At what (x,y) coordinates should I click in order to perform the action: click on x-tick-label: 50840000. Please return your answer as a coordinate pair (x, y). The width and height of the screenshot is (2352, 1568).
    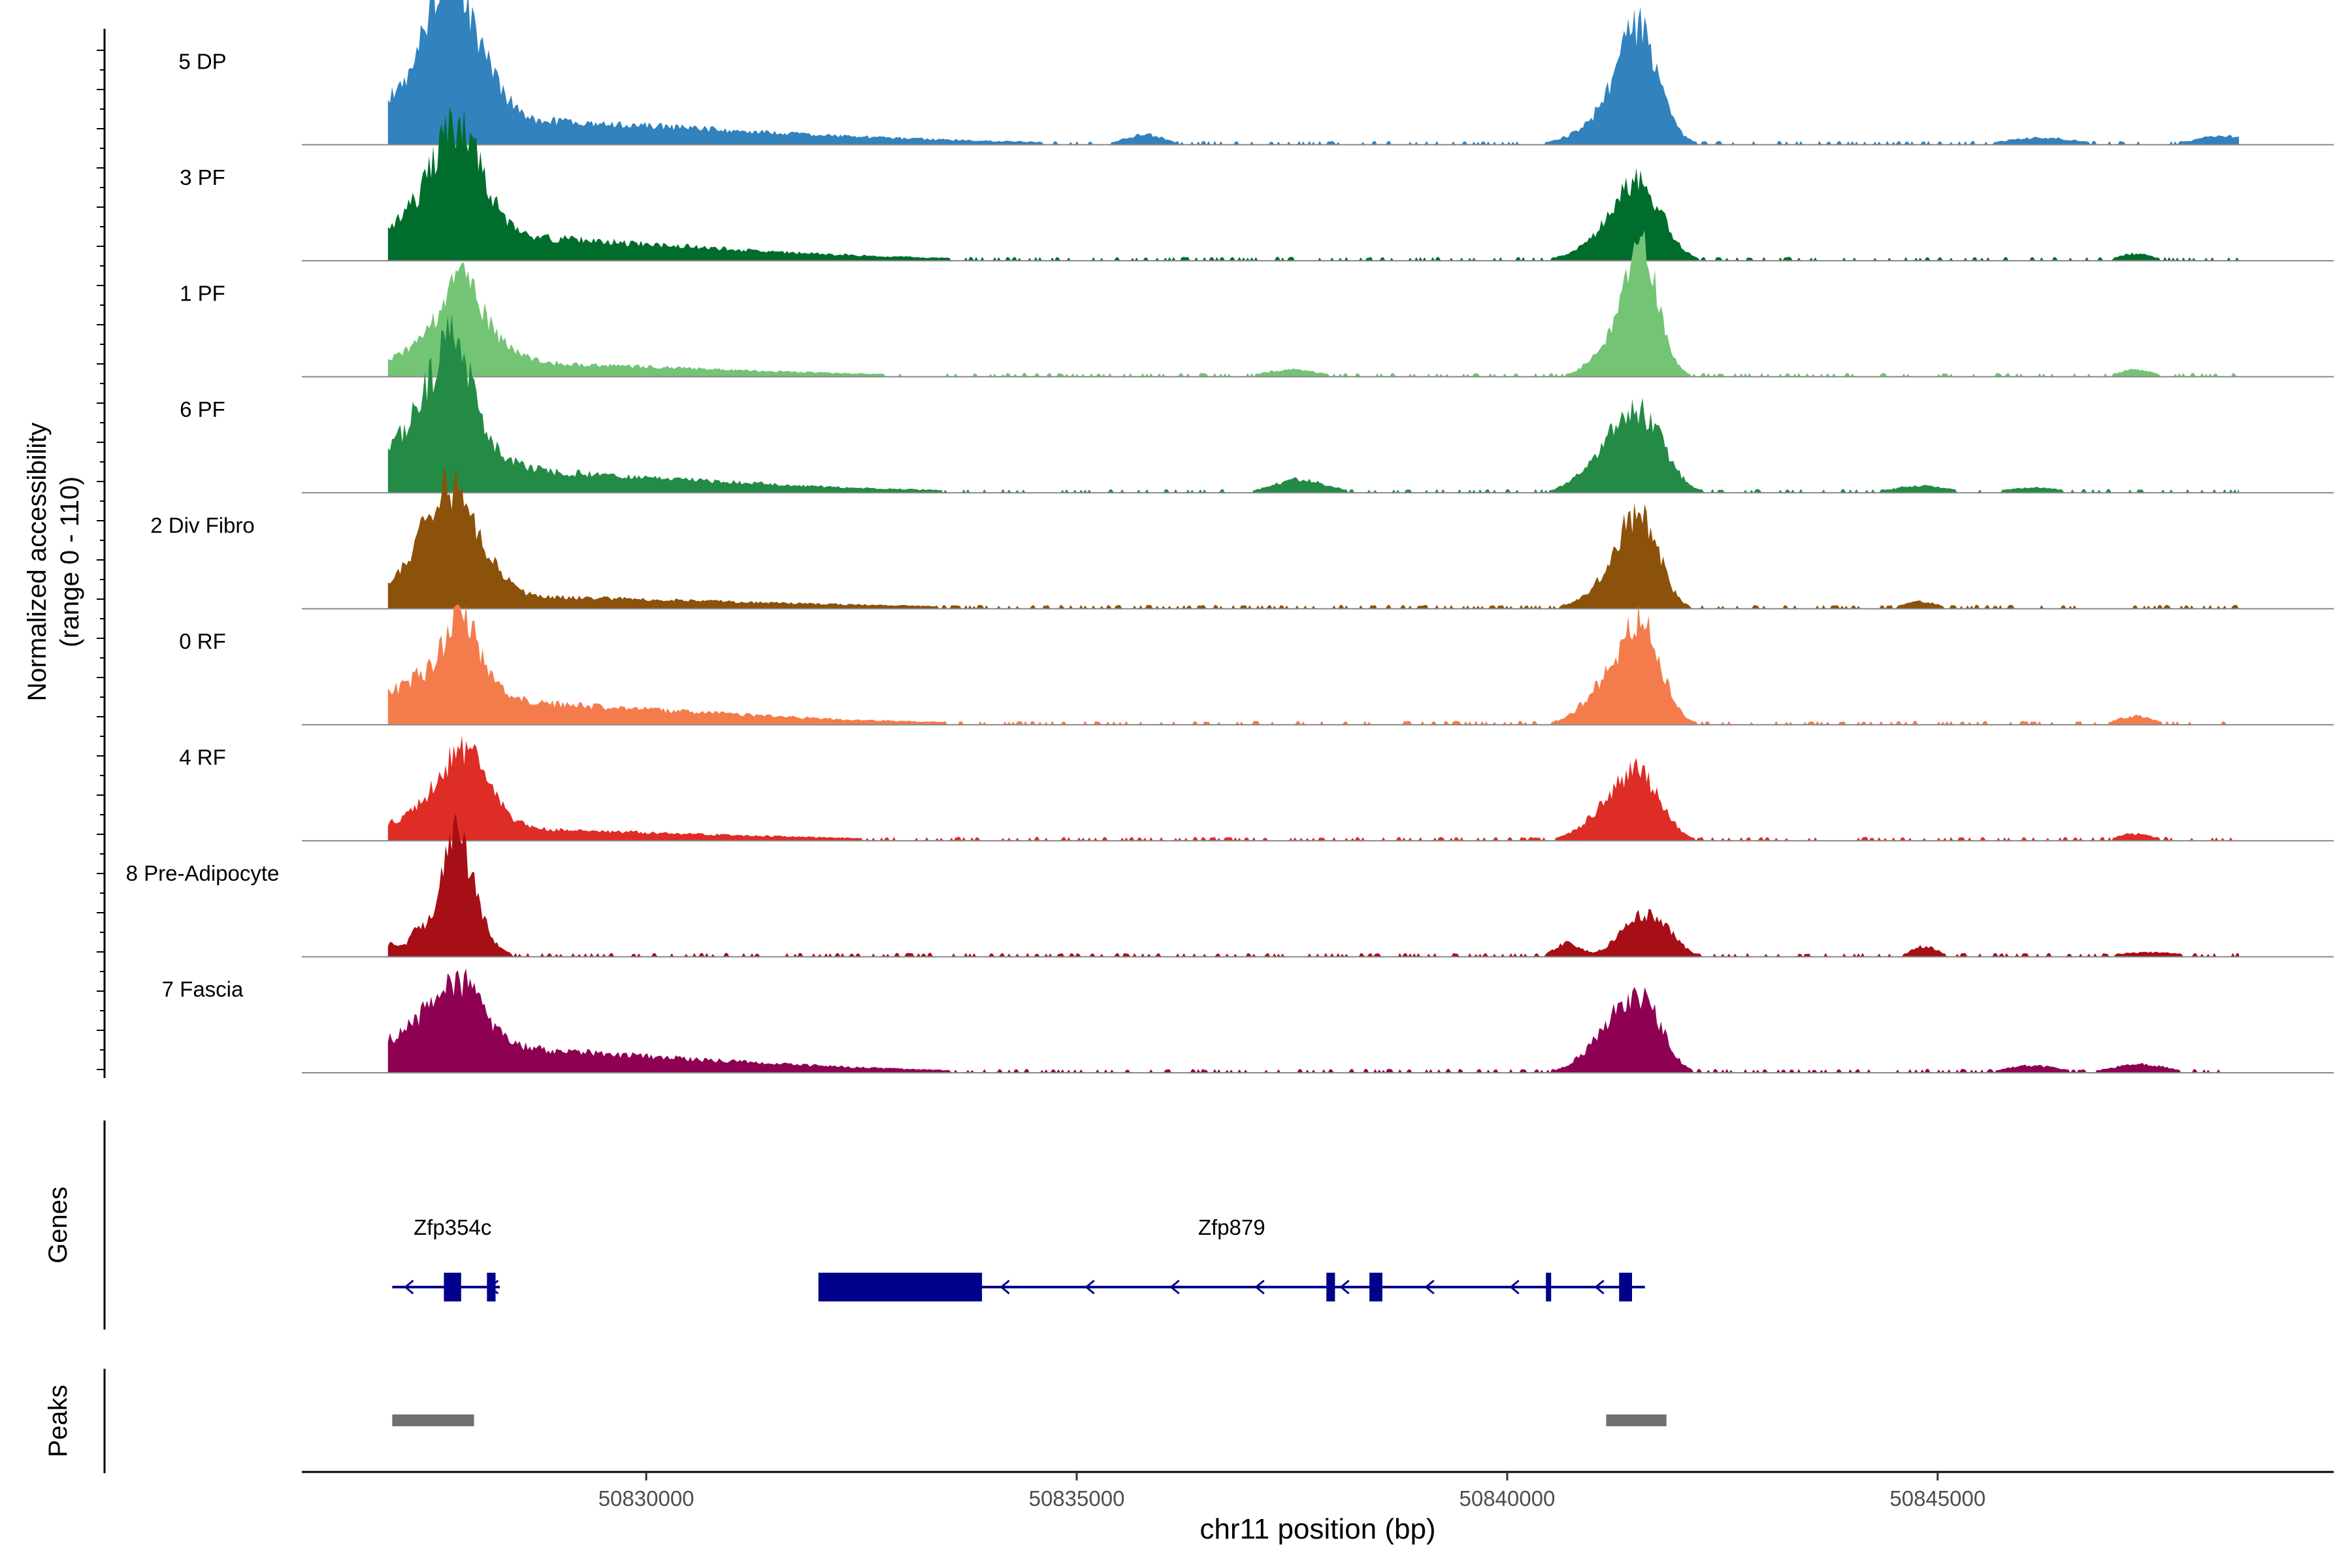
    Looking at the image, I should click on (1508, 1498).